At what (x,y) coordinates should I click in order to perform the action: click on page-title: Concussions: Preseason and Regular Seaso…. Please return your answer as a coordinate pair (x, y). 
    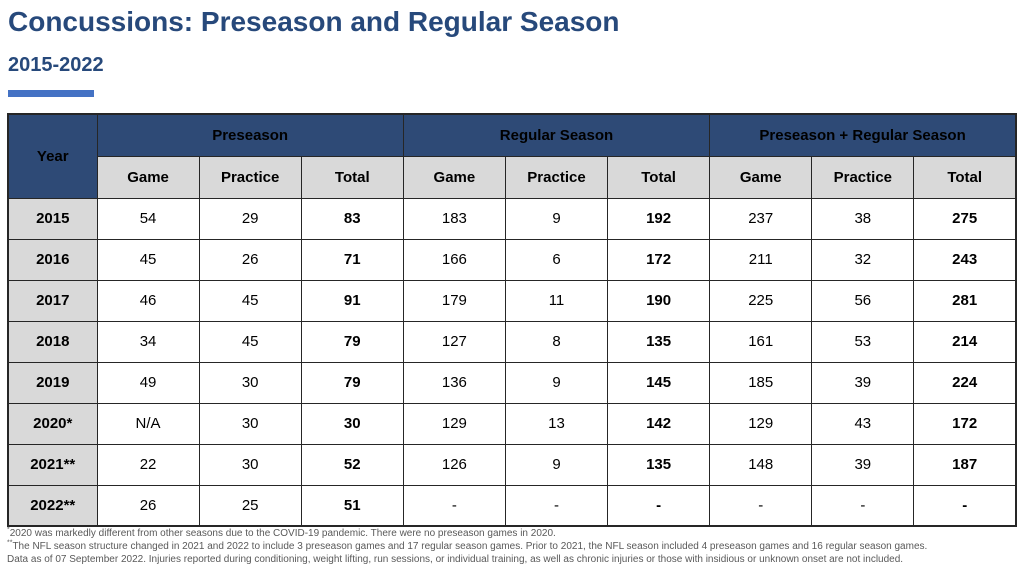
    Looking at the image, I should click on (314, 21).